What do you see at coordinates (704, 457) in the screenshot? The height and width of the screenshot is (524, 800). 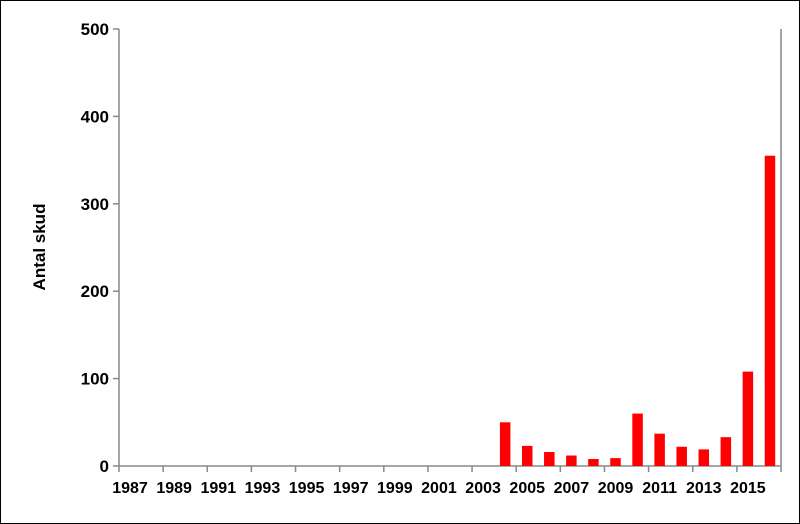 I see `bar-2013` at bounding box center [704, 457].